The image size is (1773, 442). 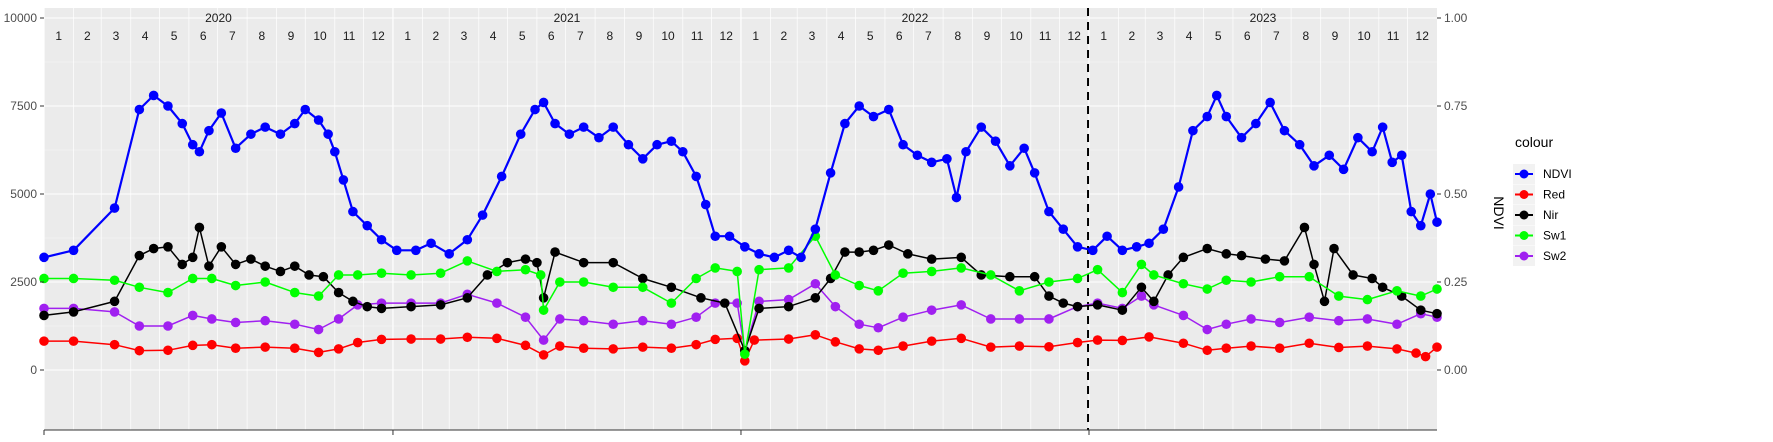 I want to click on legend-item-sw1: Sw1, so click(x=1540, y=235).